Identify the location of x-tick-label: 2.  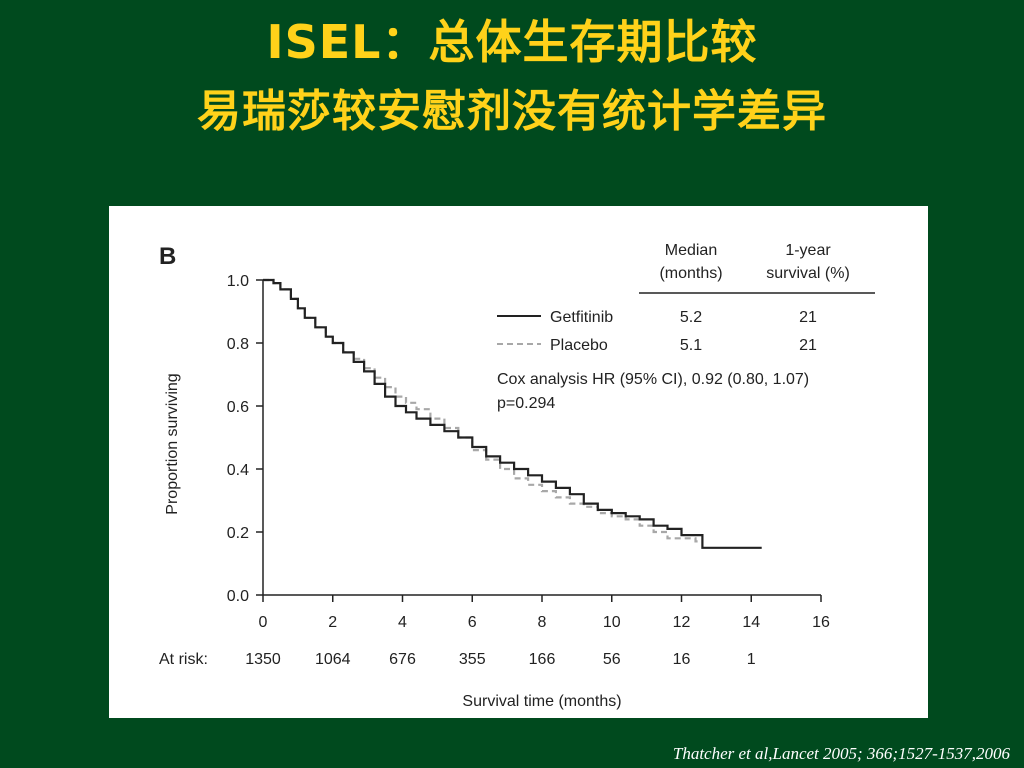
(332, 622).